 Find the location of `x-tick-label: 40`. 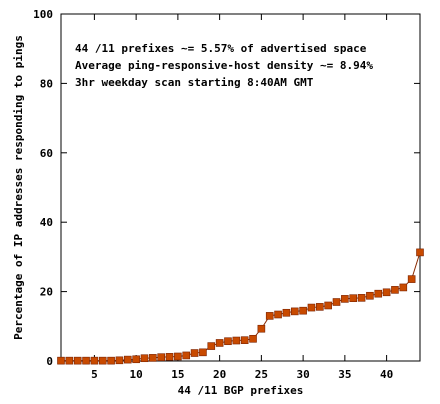

x-tick-label: 40 is located at coordinates (386, 374).